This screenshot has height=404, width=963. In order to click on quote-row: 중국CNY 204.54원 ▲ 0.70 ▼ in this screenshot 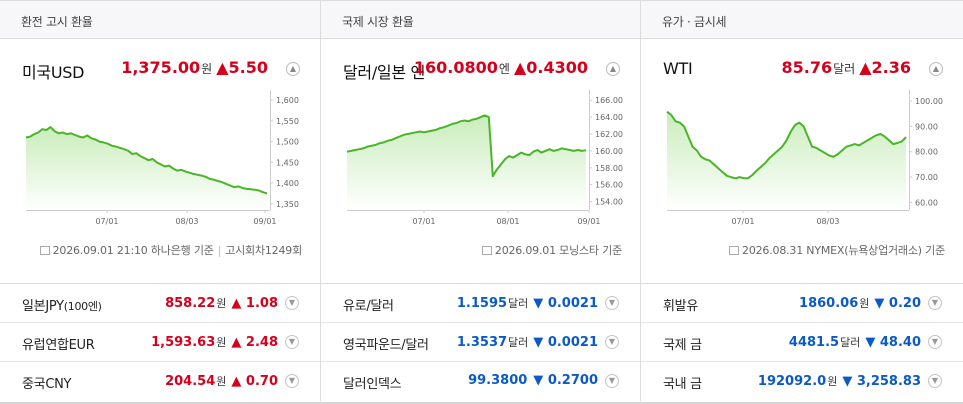, I will do `click(160, 381)`.